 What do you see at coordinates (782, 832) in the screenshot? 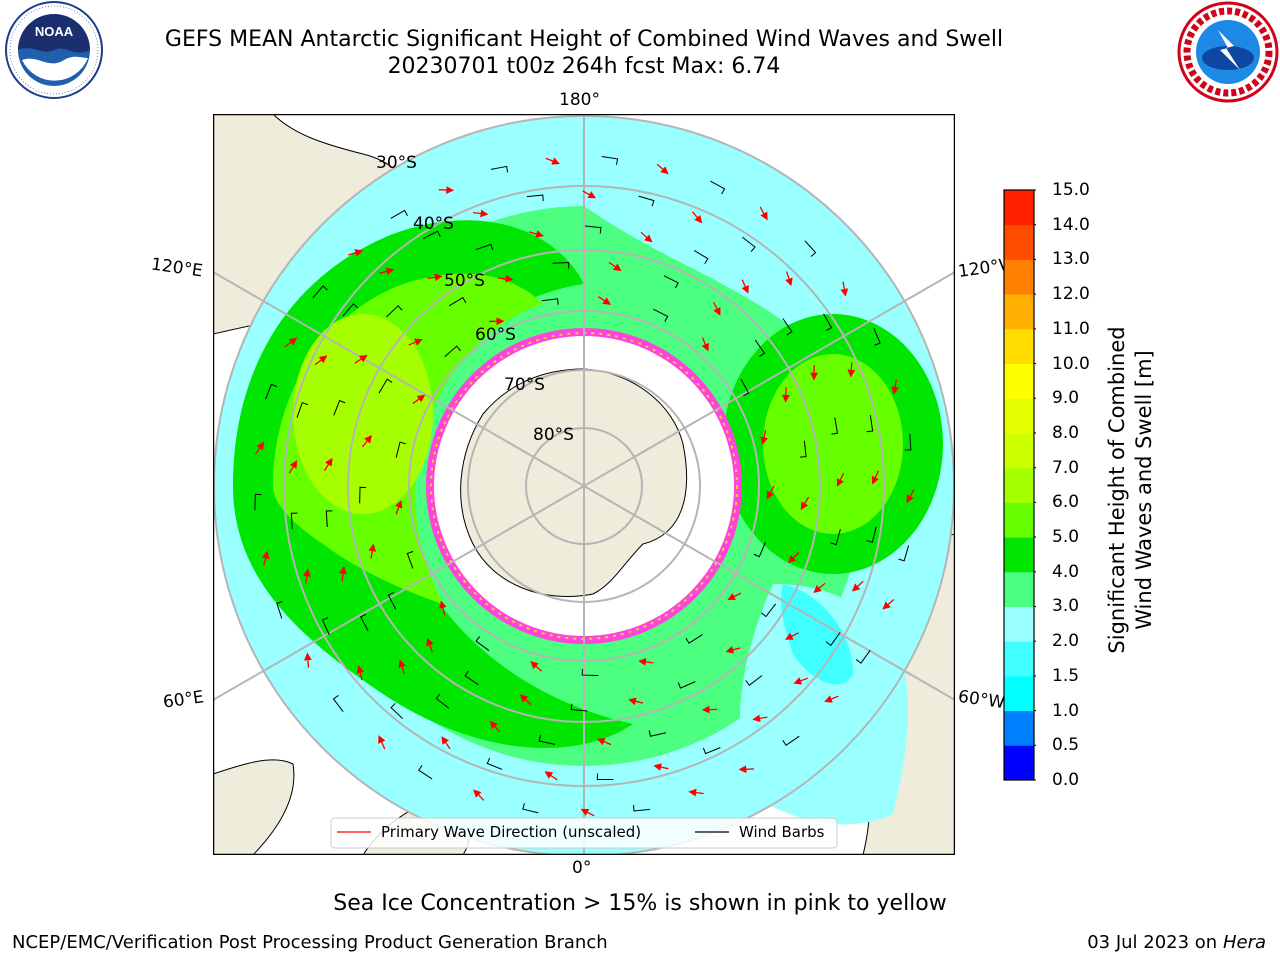
I see `legend-barb-label: Wind Barbs` at bounding box center [782, 832].